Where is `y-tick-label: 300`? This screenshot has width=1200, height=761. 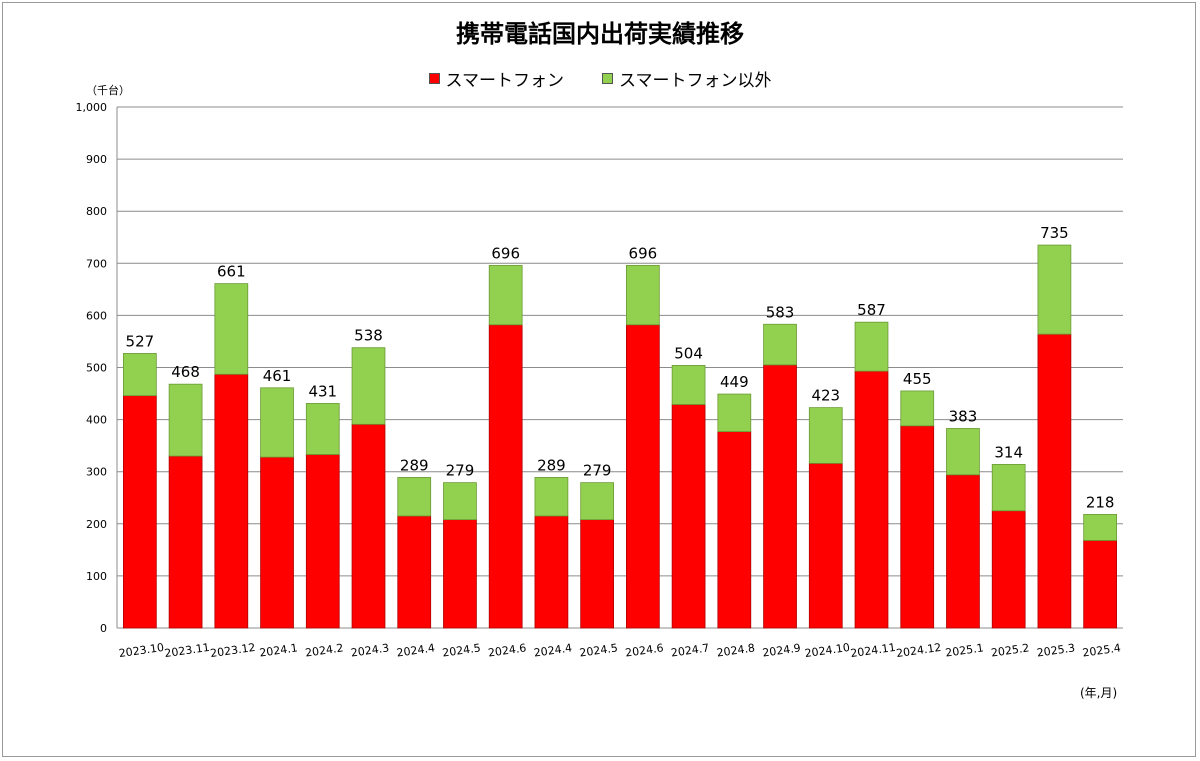
y-tick-label: 300 is located at coordinates (96, 472).